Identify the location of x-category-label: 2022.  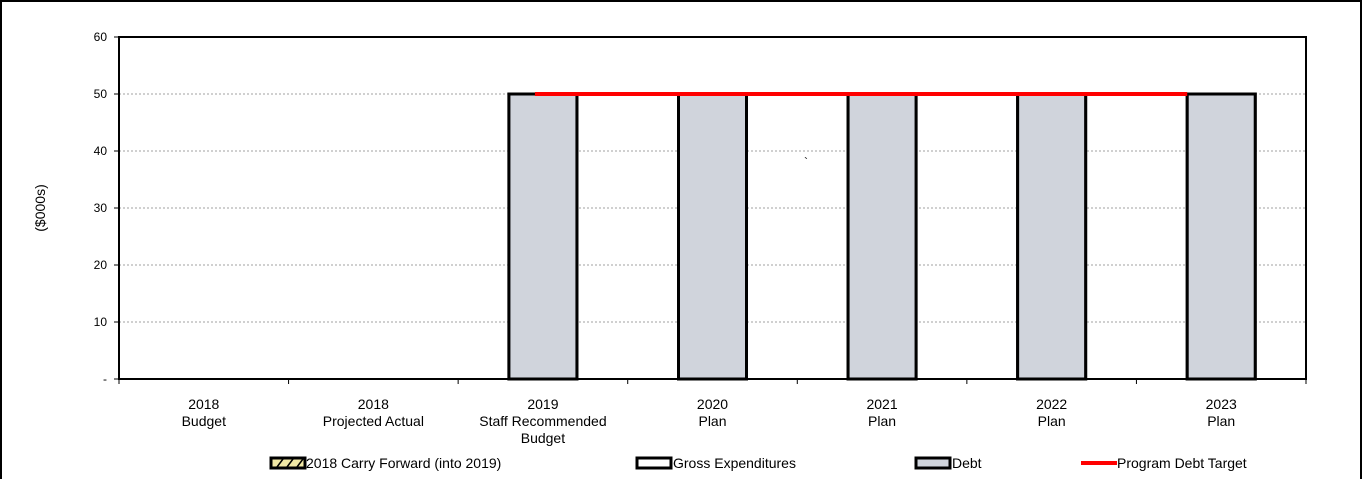
(1051, 404).